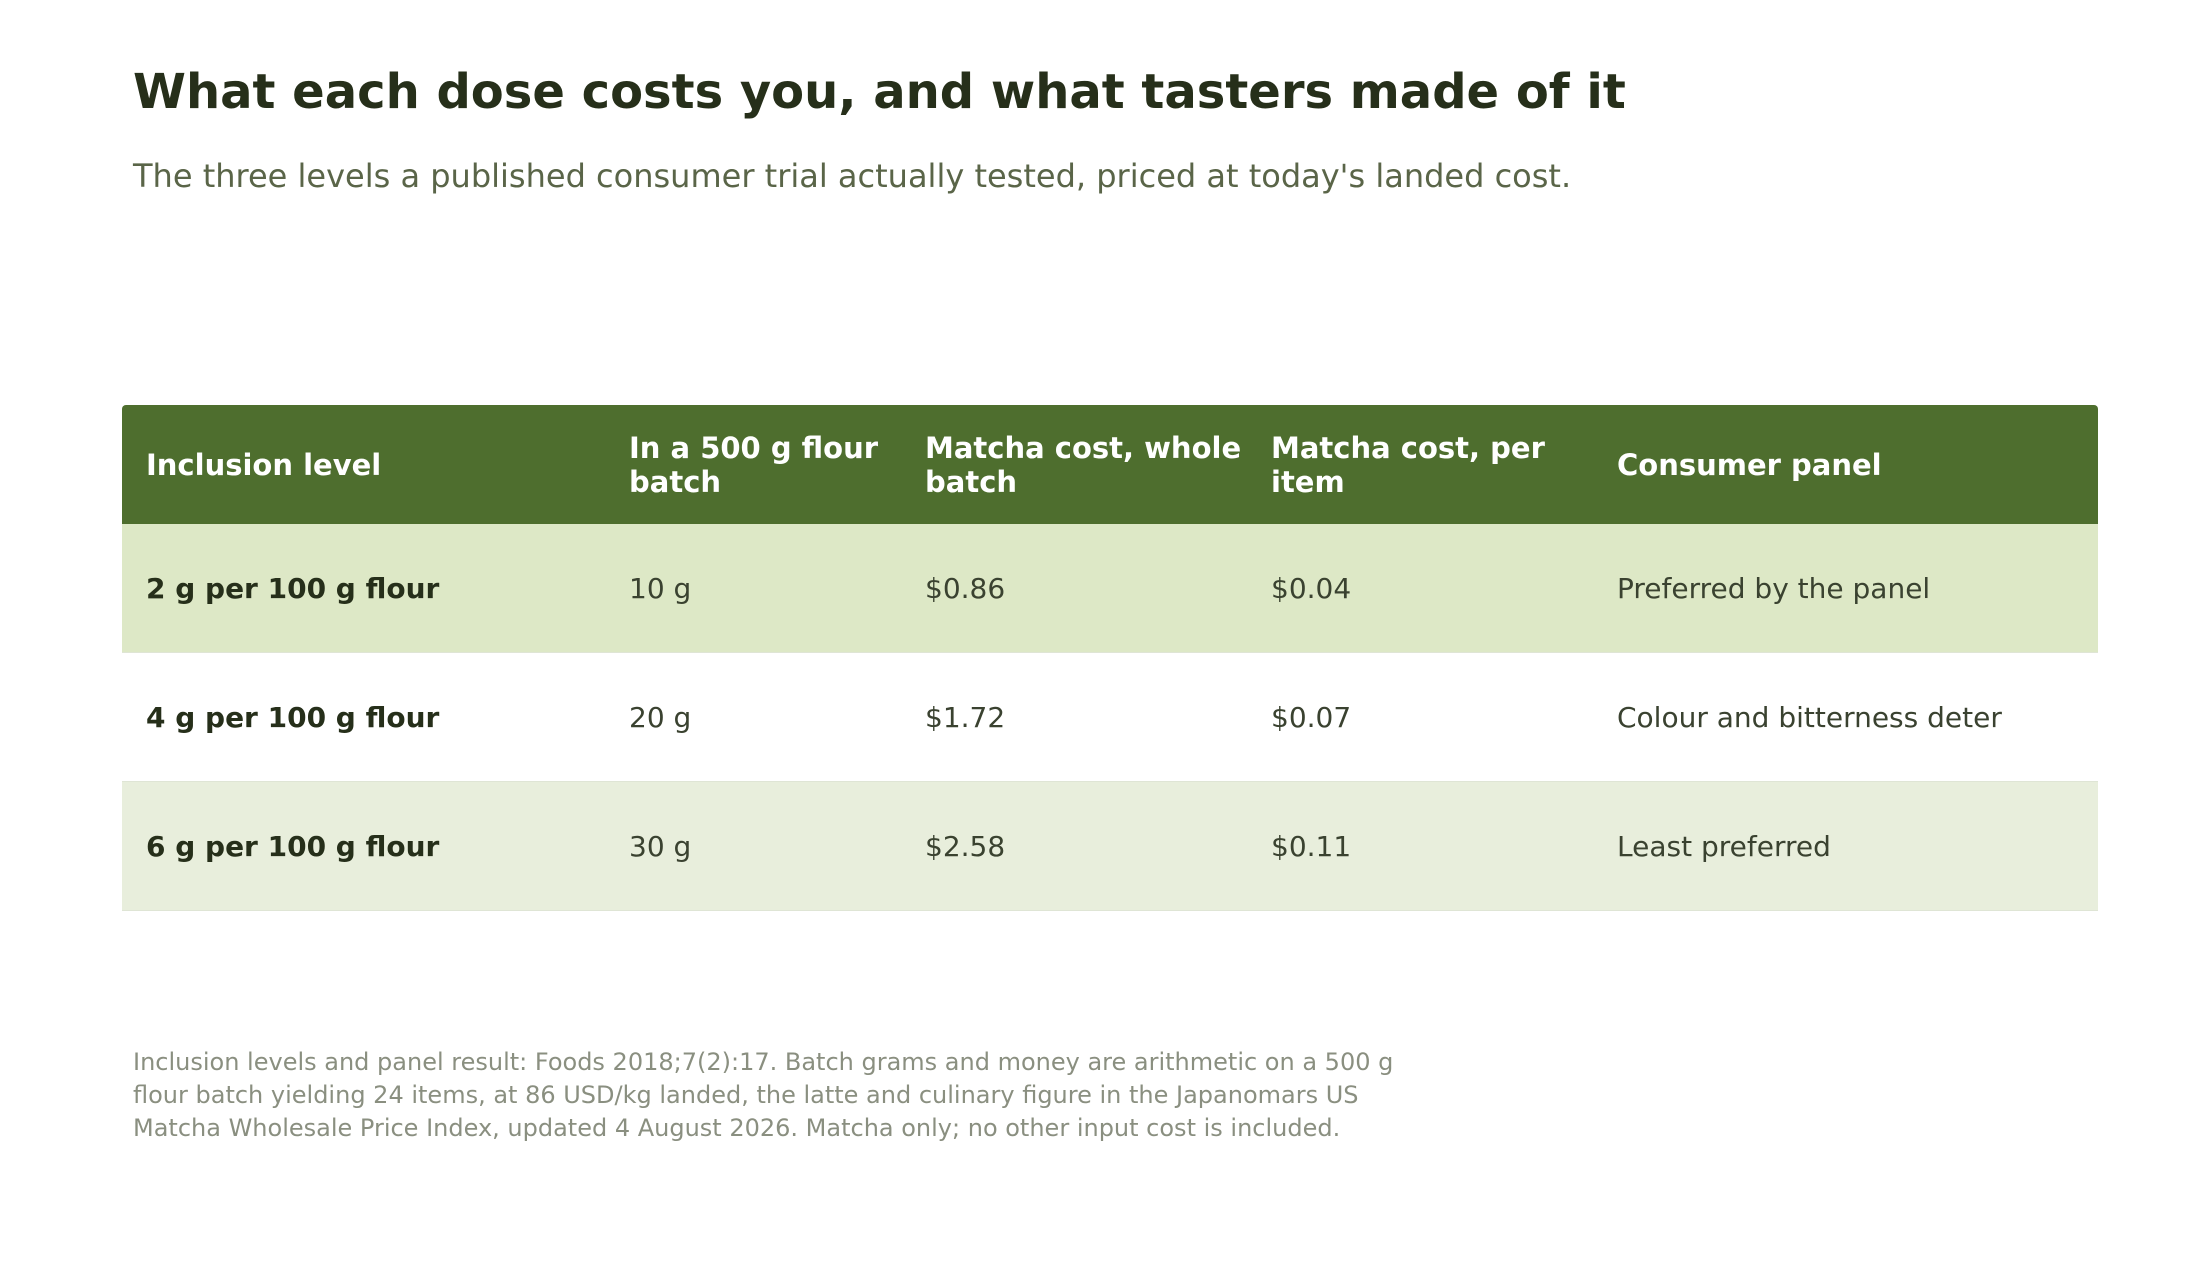 Image resolution: width=2200 pixels, height=1280 pixels. I want to click on cell-batch-grams: 20 g, so click(753, 717).